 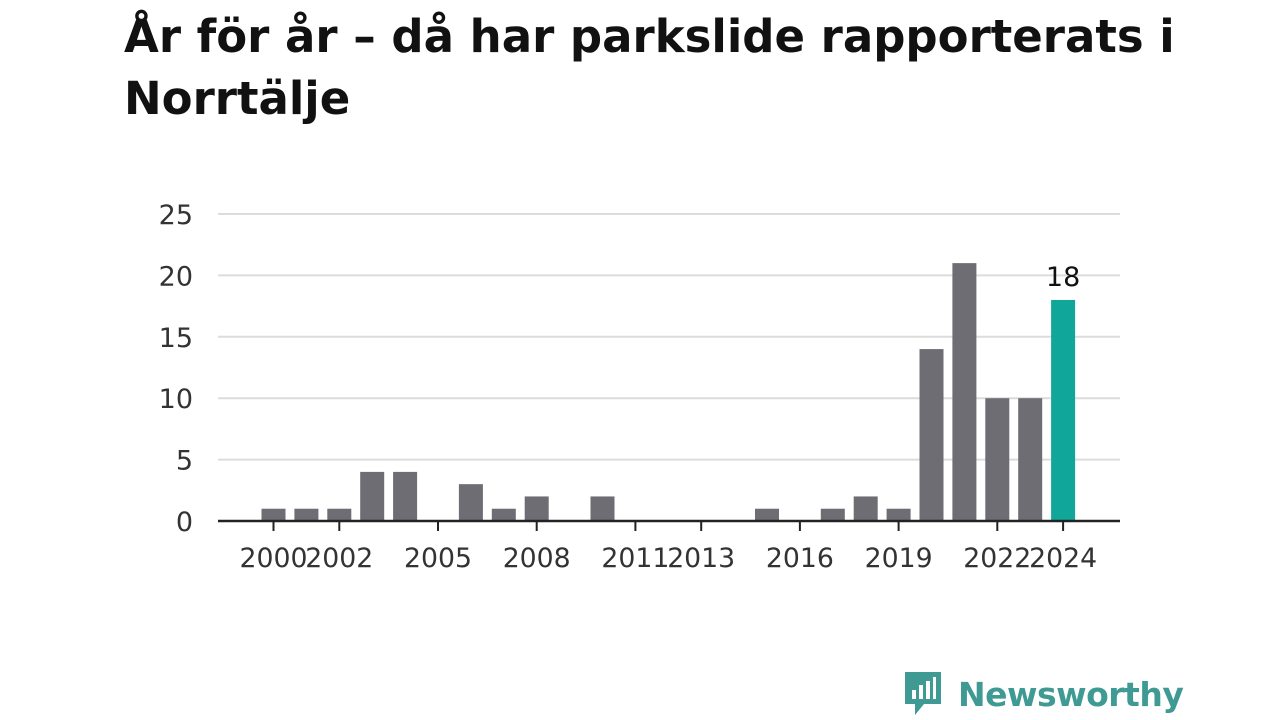 I want to click on bar-2002, so click(x=339, y=514).